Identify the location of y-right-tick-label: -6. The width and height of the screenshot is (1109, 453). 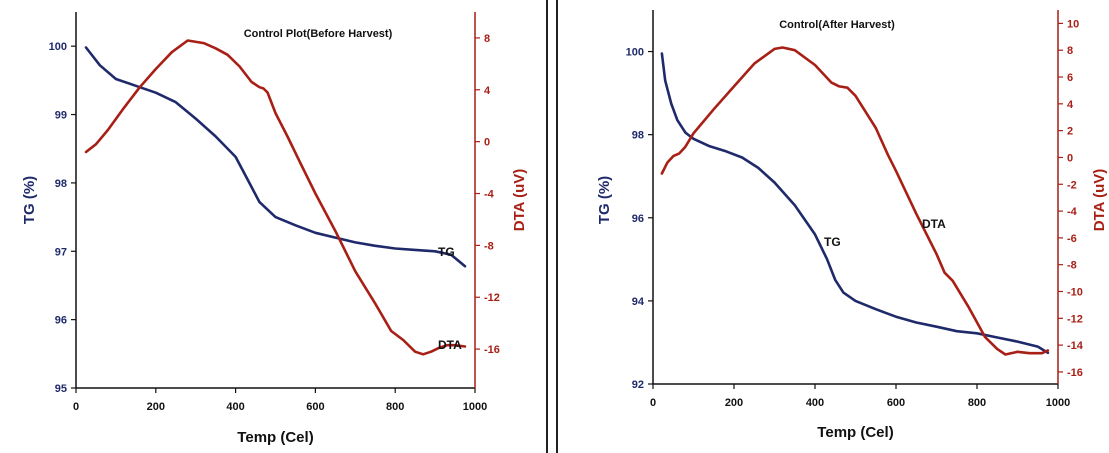
(1072, 239).